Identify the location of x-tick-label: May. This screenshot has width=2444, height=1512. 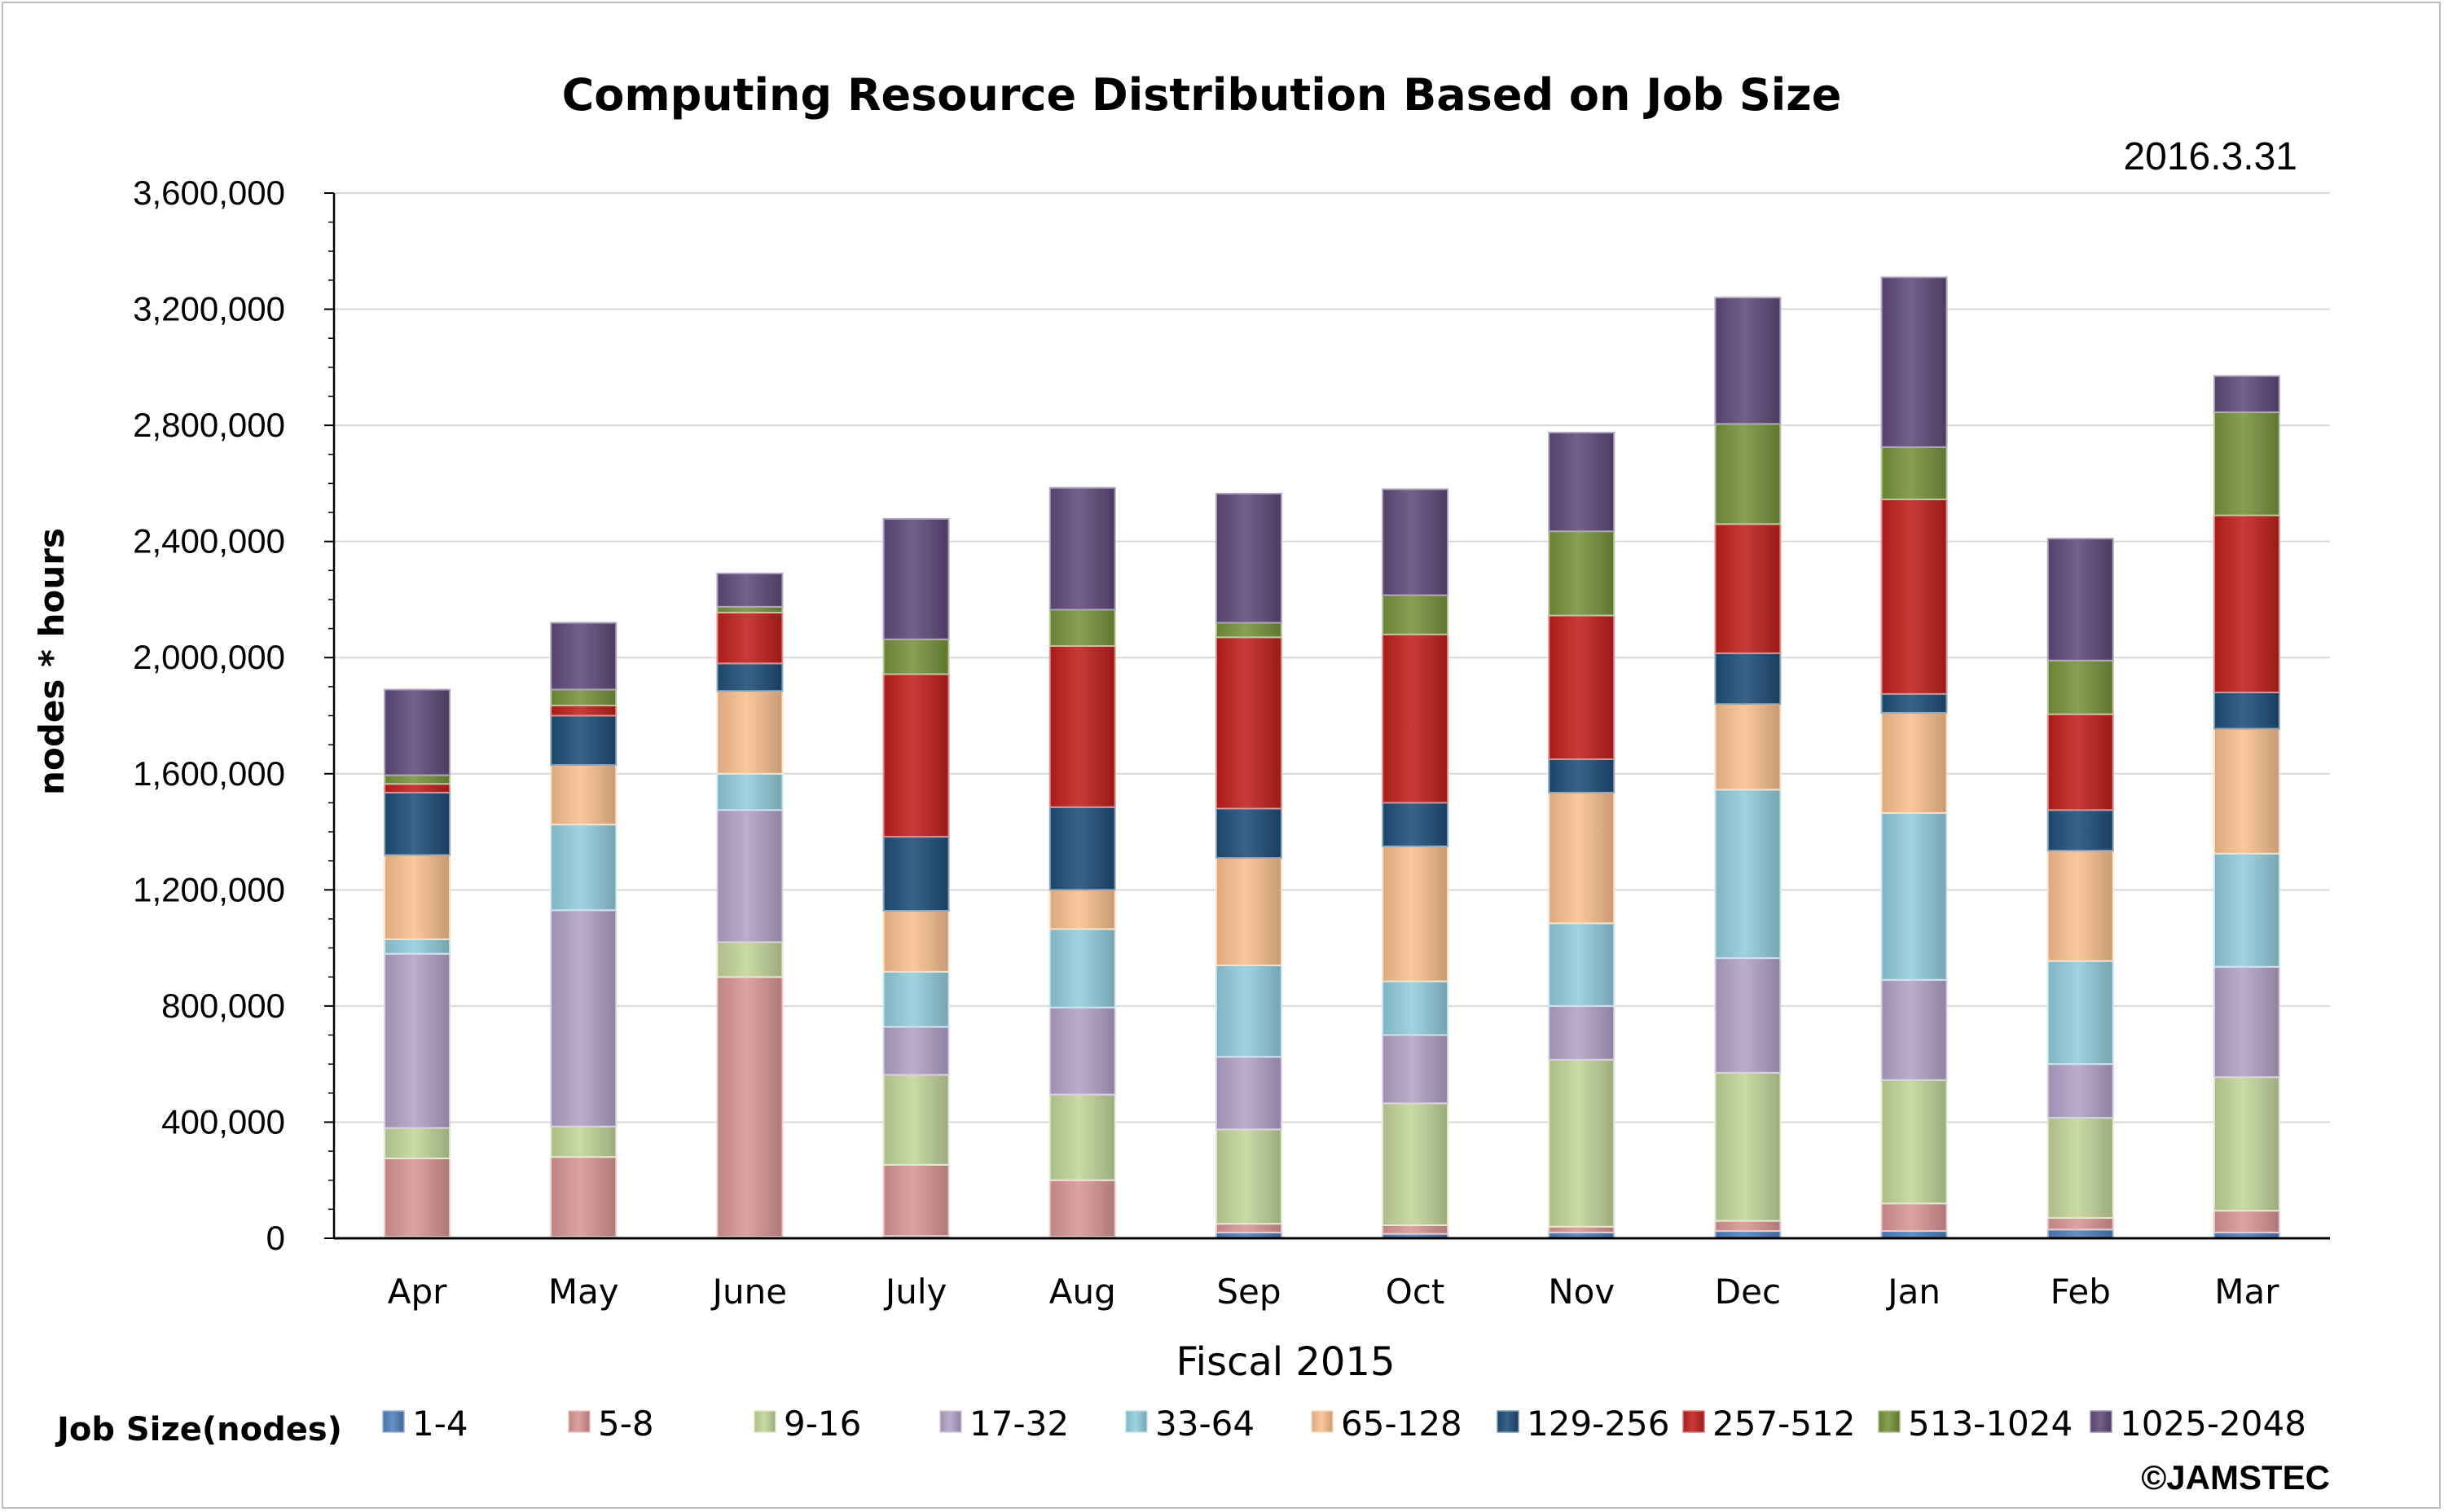
(583, 1292).